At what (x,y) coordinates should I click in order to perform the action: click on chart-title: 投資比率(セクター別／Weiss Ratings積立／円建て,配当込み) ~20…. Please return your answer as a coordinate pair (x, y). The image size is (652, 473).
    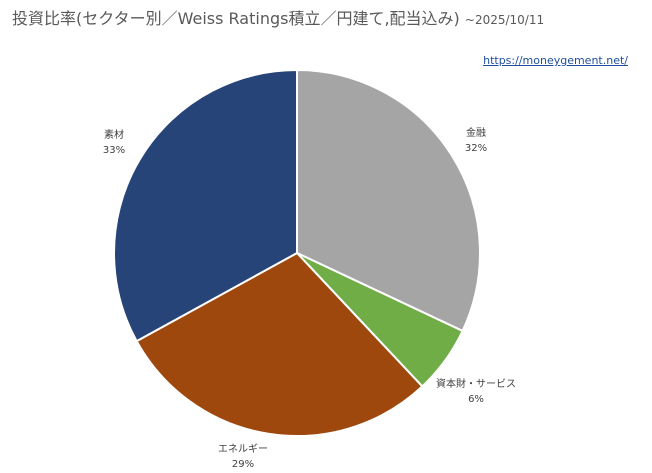
    Looking at the image, I should click on (278, 17).